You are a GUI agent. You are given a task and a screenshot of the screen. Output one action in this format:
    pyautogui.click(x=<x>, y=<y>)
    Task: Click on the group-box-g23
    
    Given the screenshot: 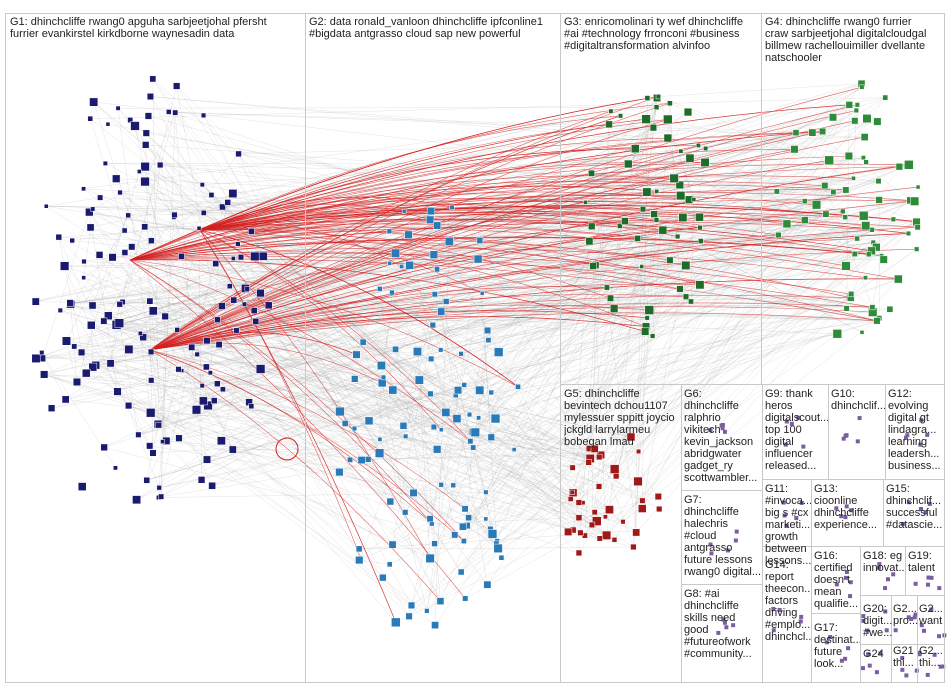 What is the action you would take?
    pyautogui.click(x=931, y=663)
    